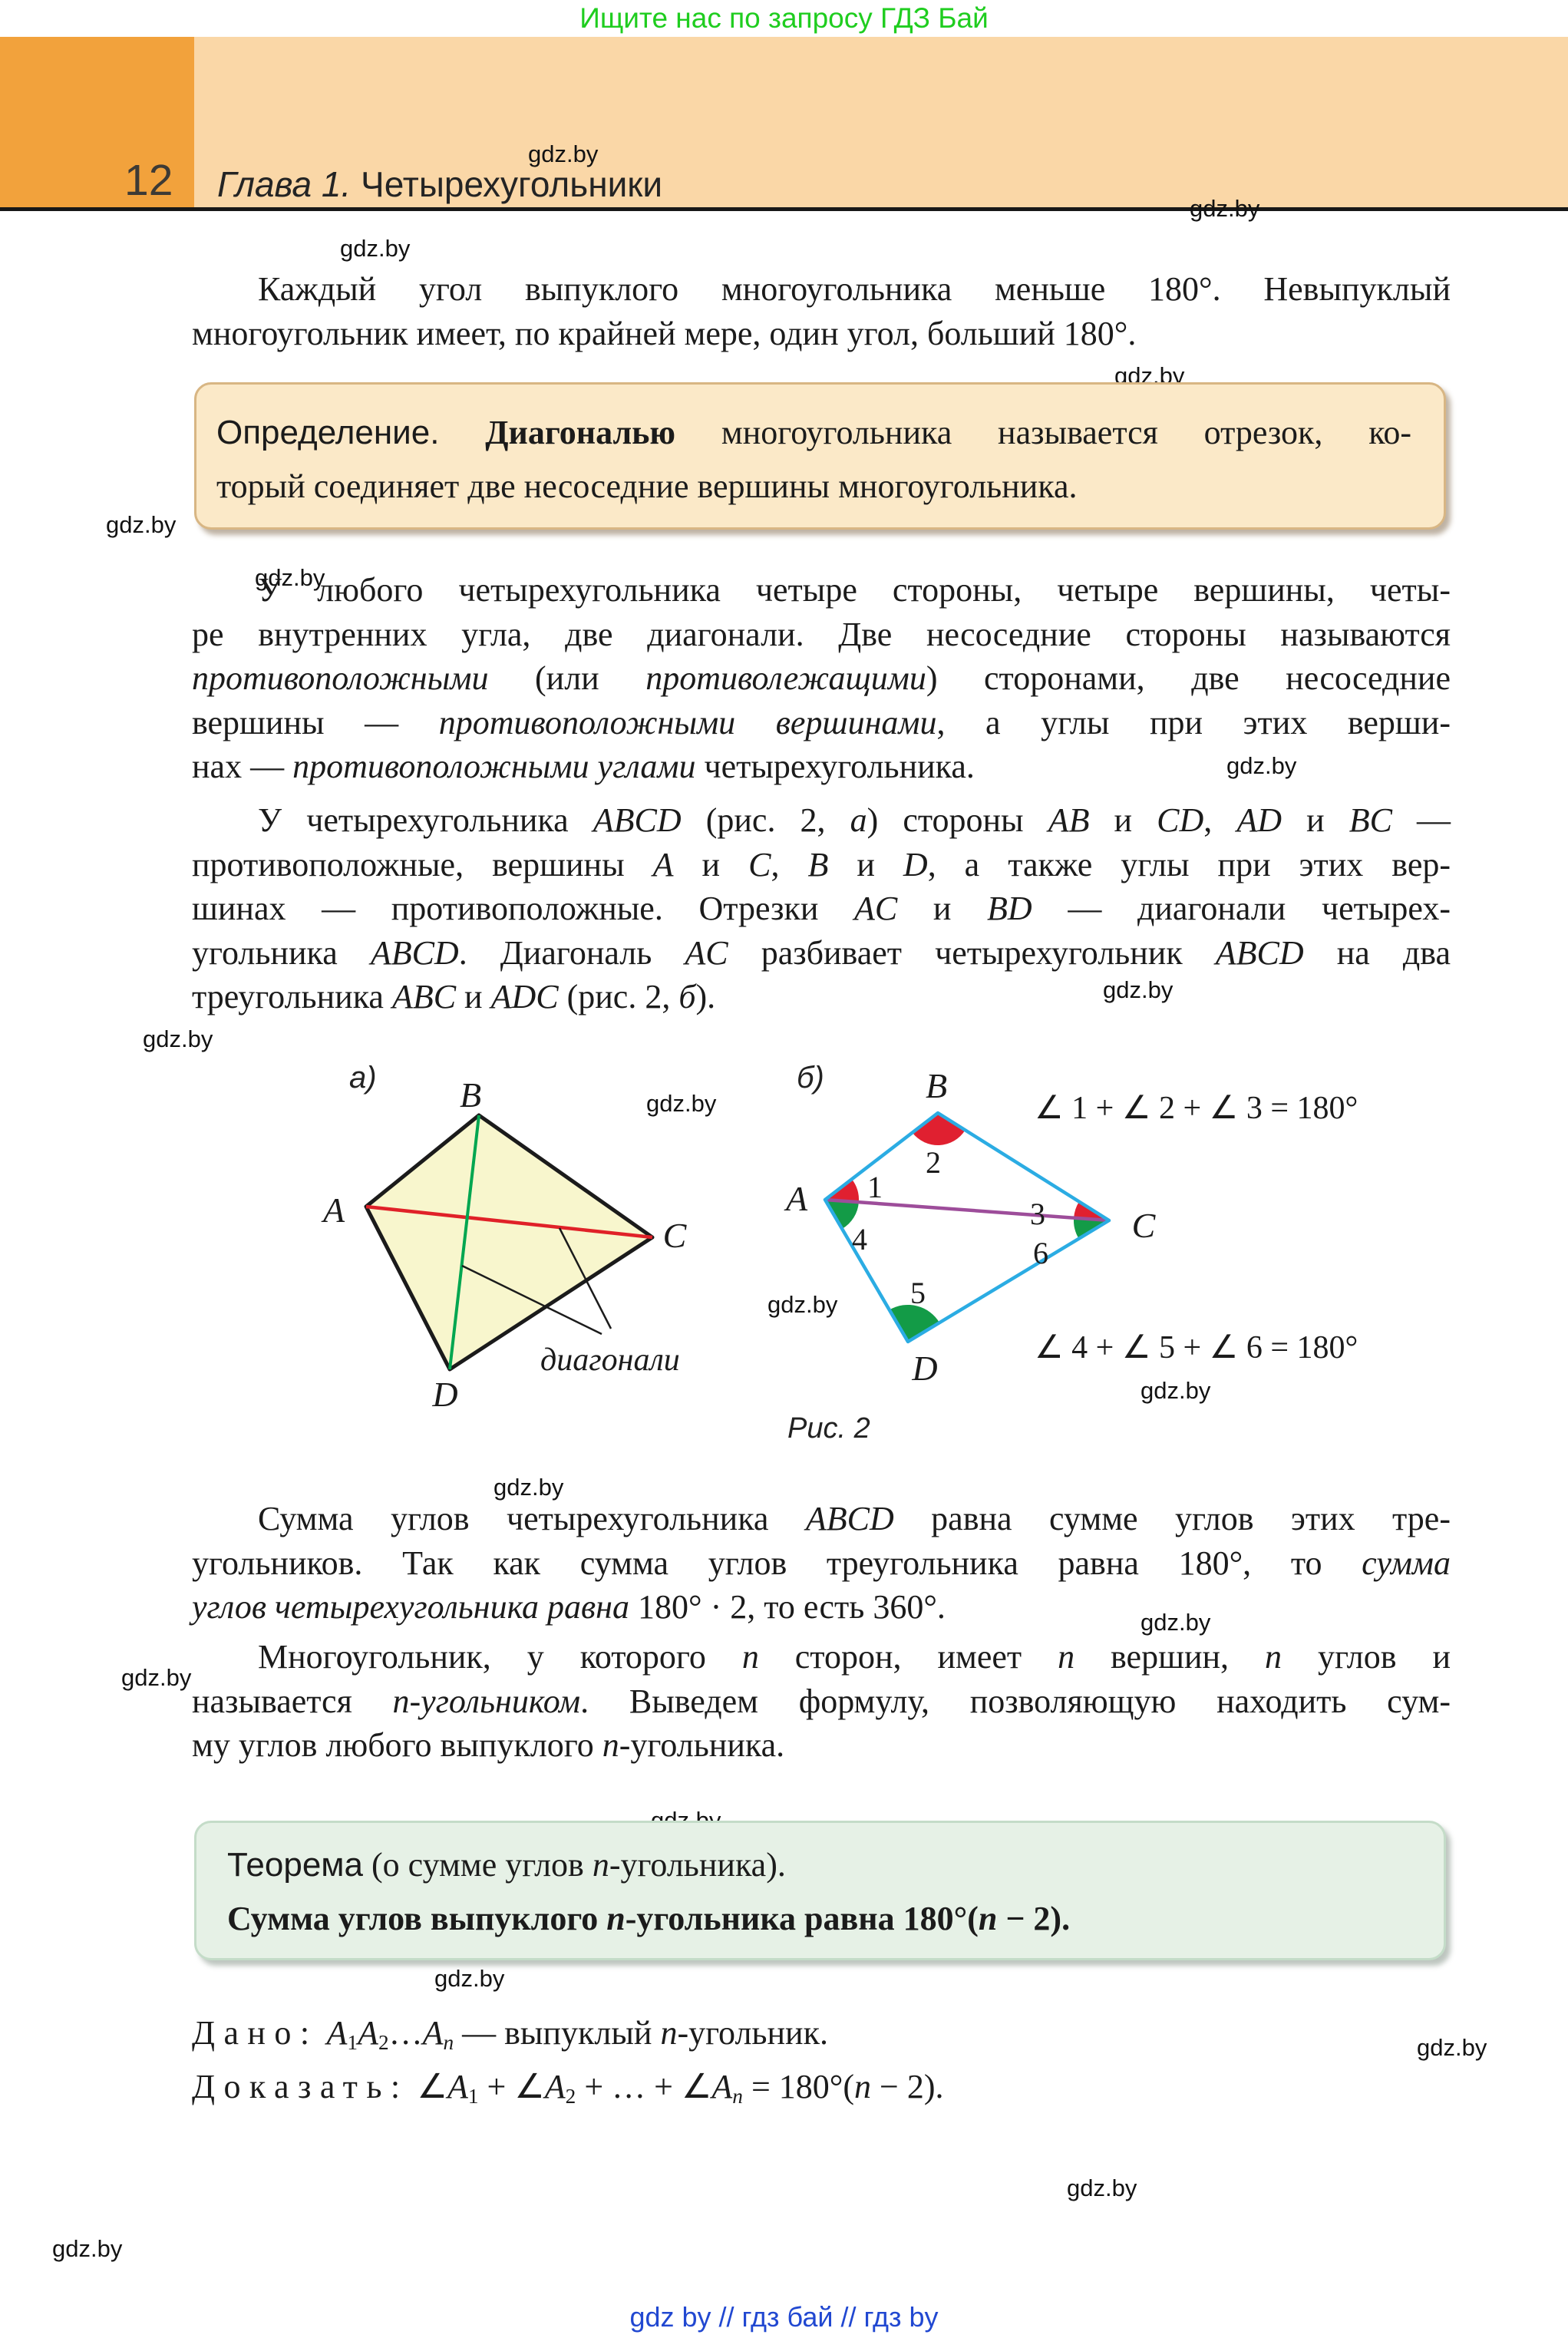 The width and height of the screenshot is (1568, 2338). Describe the element at coordinates (1040, 1253) in the screenshot. I see `angle-label-6: 6` at that location.